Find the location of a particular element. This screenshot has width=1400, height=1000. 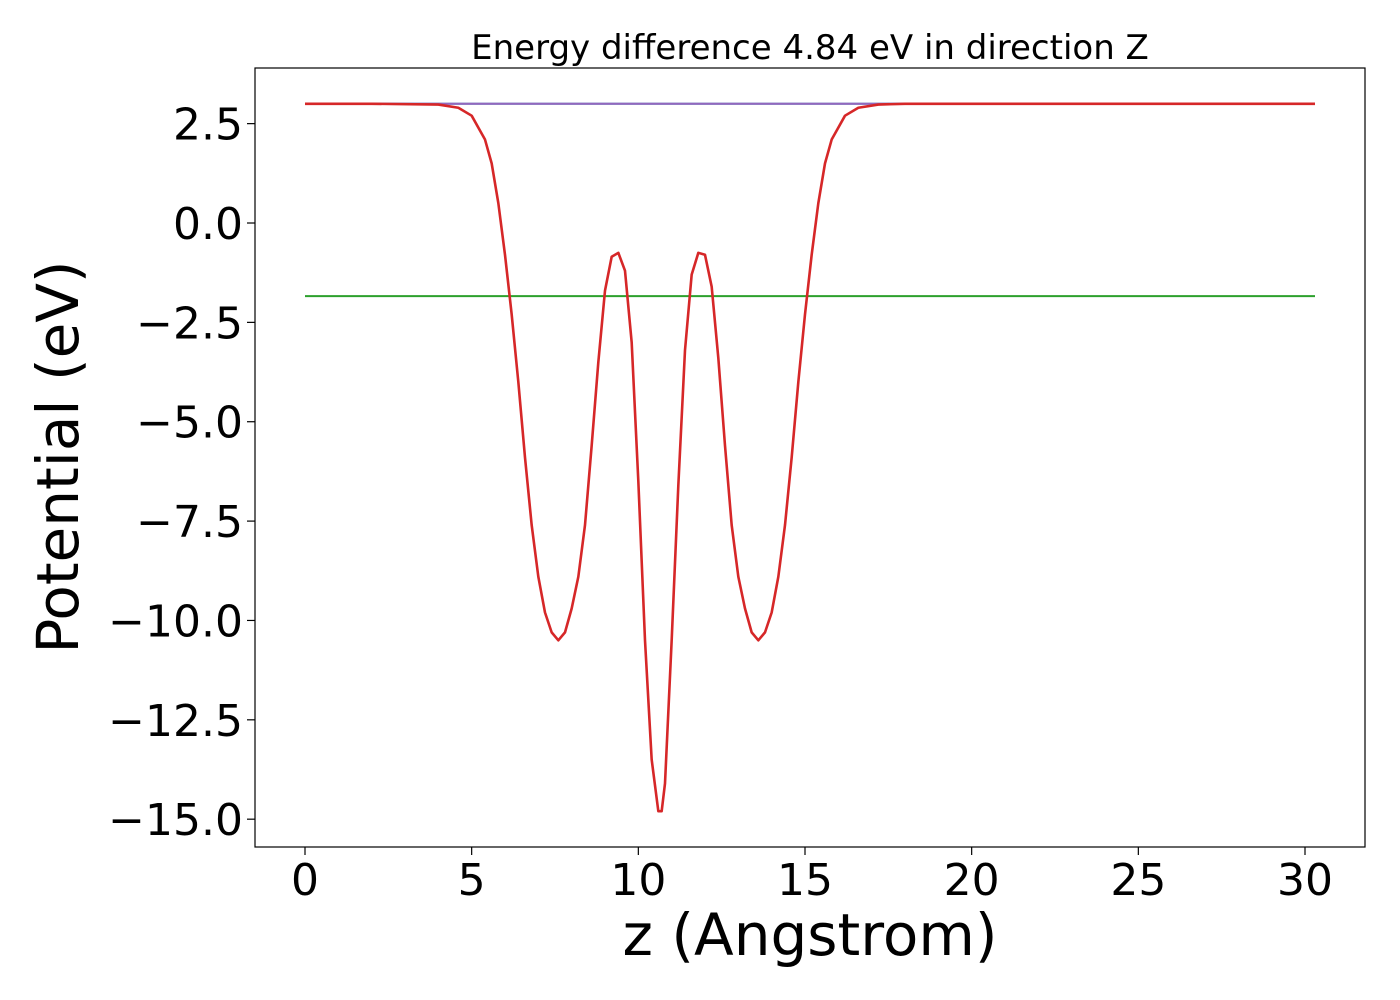

y-axis-label: Potential (eV) is located at coordinates (58, 456).